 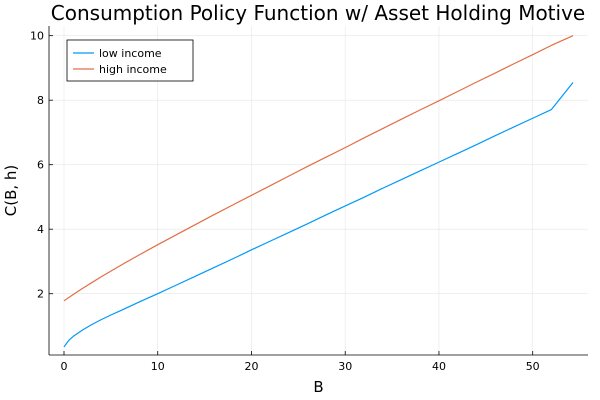 What do you see at coordinates (158, 366) in the screenshot?
I see `x-tick-label: 10` at bounding box center [158, 366].